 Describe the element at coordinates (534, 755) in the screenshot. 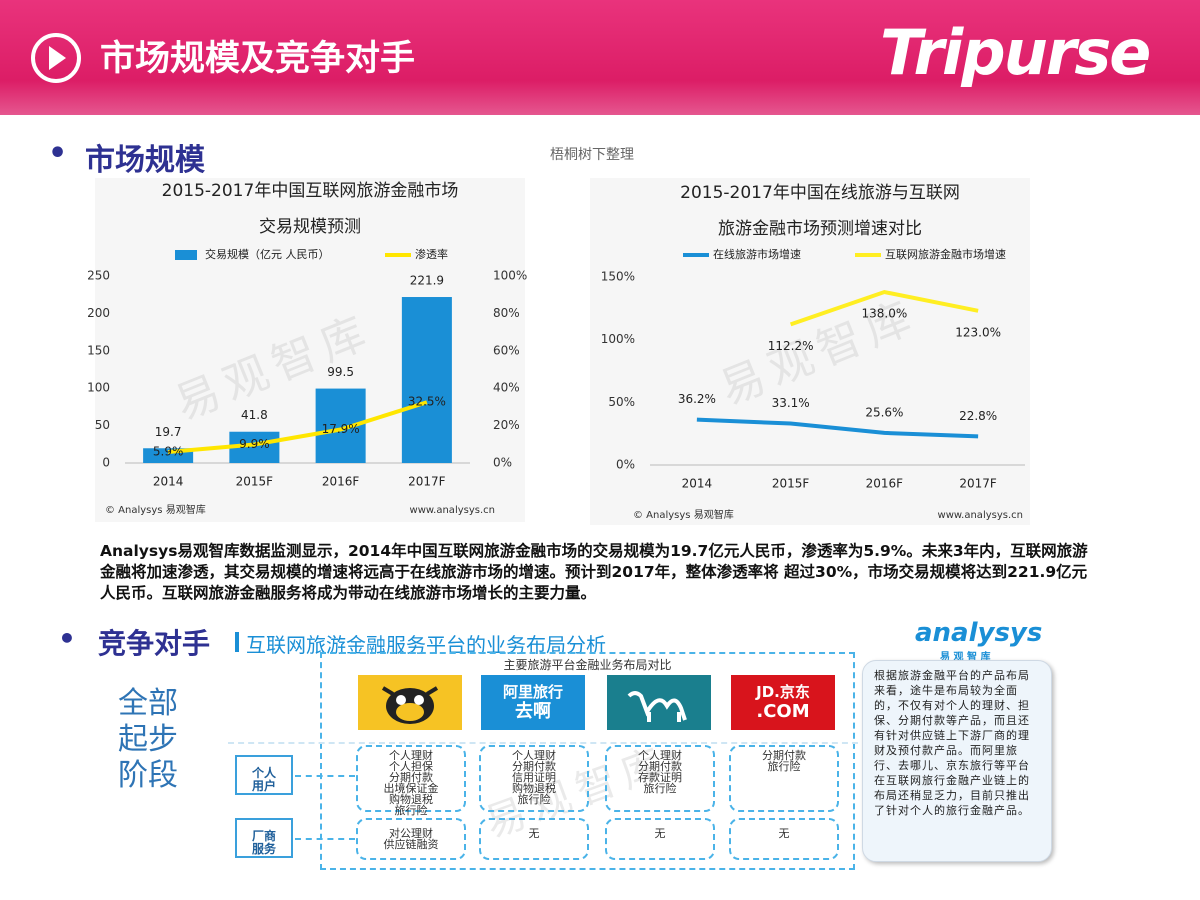

I see `service-item: 个人理财` at that location.